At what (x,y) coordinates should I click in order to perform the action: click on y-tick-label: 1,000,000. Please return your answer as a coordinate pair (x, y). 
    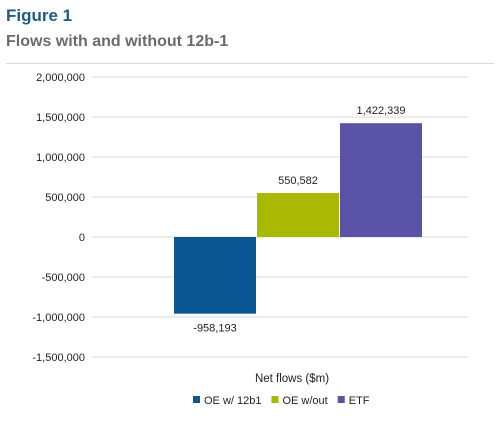
    Looking at the image, I should click on (60, 158).